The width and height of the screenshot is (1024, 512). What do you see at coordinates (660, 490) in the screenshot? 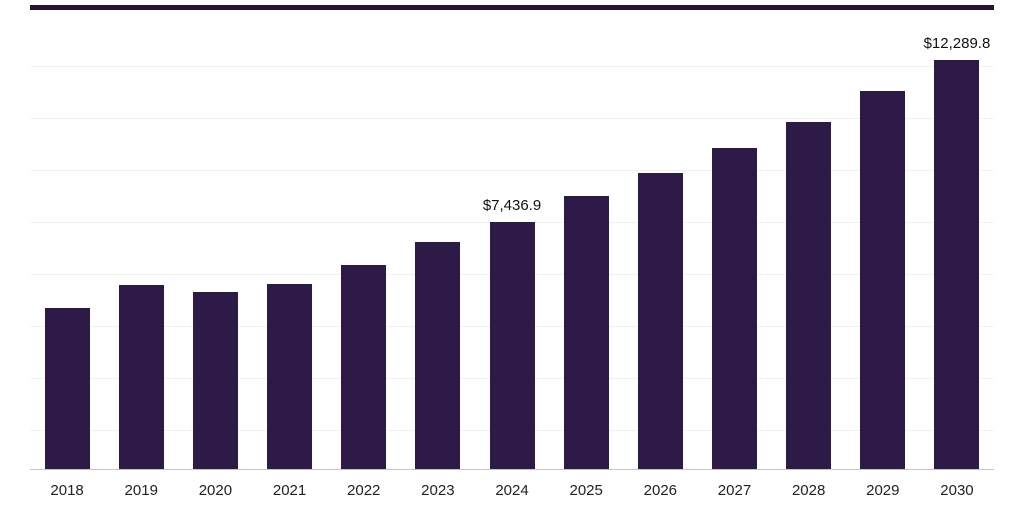
I see `x-axis-label-2026: 2026` at bounding box center [660, 490].